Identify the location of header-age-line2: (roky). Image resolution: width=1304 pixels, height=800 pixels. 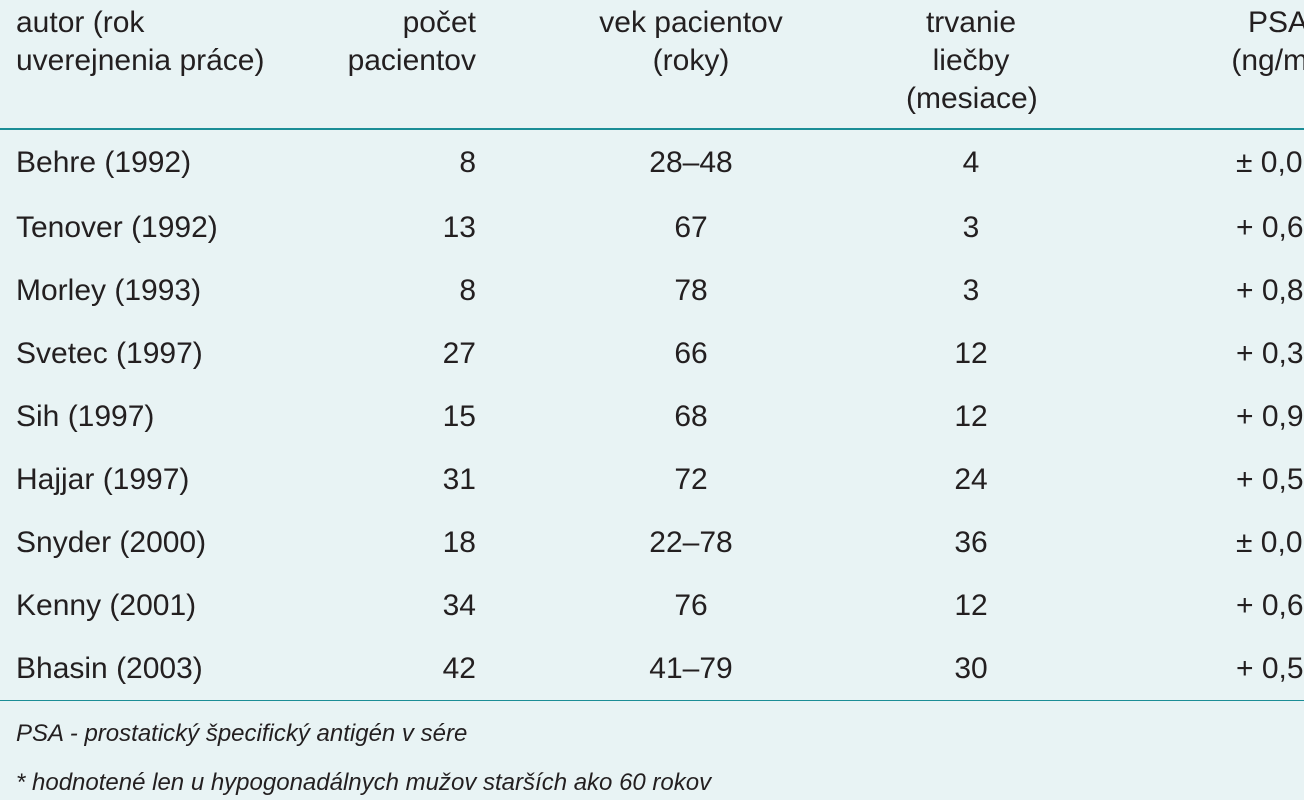
(691, 60).